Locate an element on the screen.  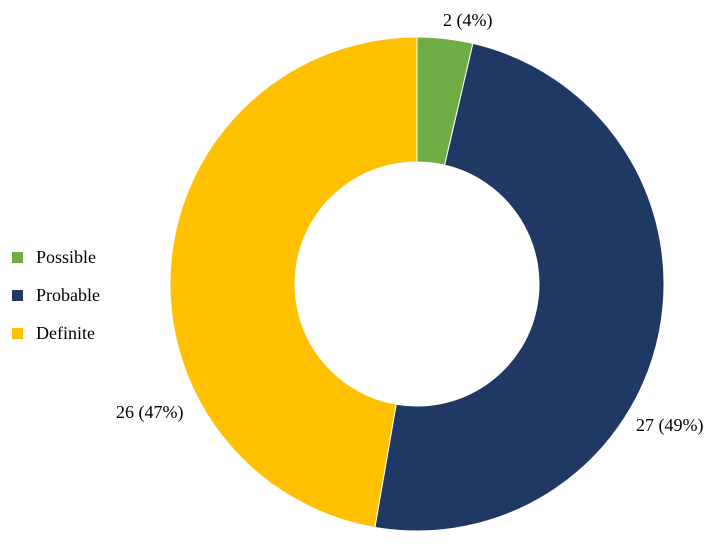
legend-swatch-possible is located at coordinates (17, 257).